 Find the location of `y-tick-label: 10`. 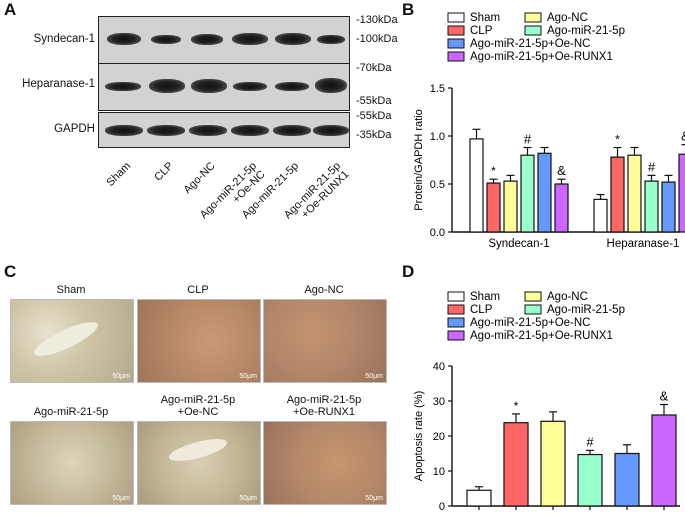

y-tick-label: 10 is located at coordinates (439, 472).